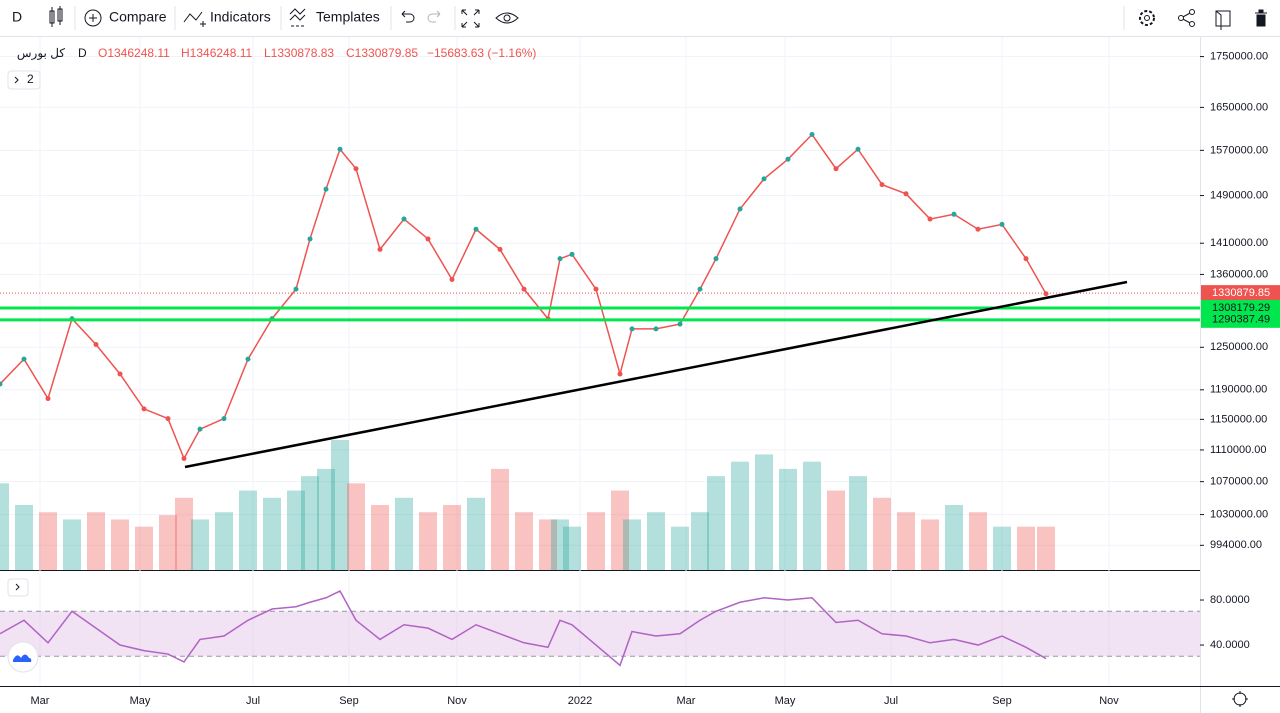 The width and height of the screenshot is (1280, 713). What do you see at coordinates (1223, 20) in the screenshot?
I see `snapshot-button` at bounding box center [1223, 20].